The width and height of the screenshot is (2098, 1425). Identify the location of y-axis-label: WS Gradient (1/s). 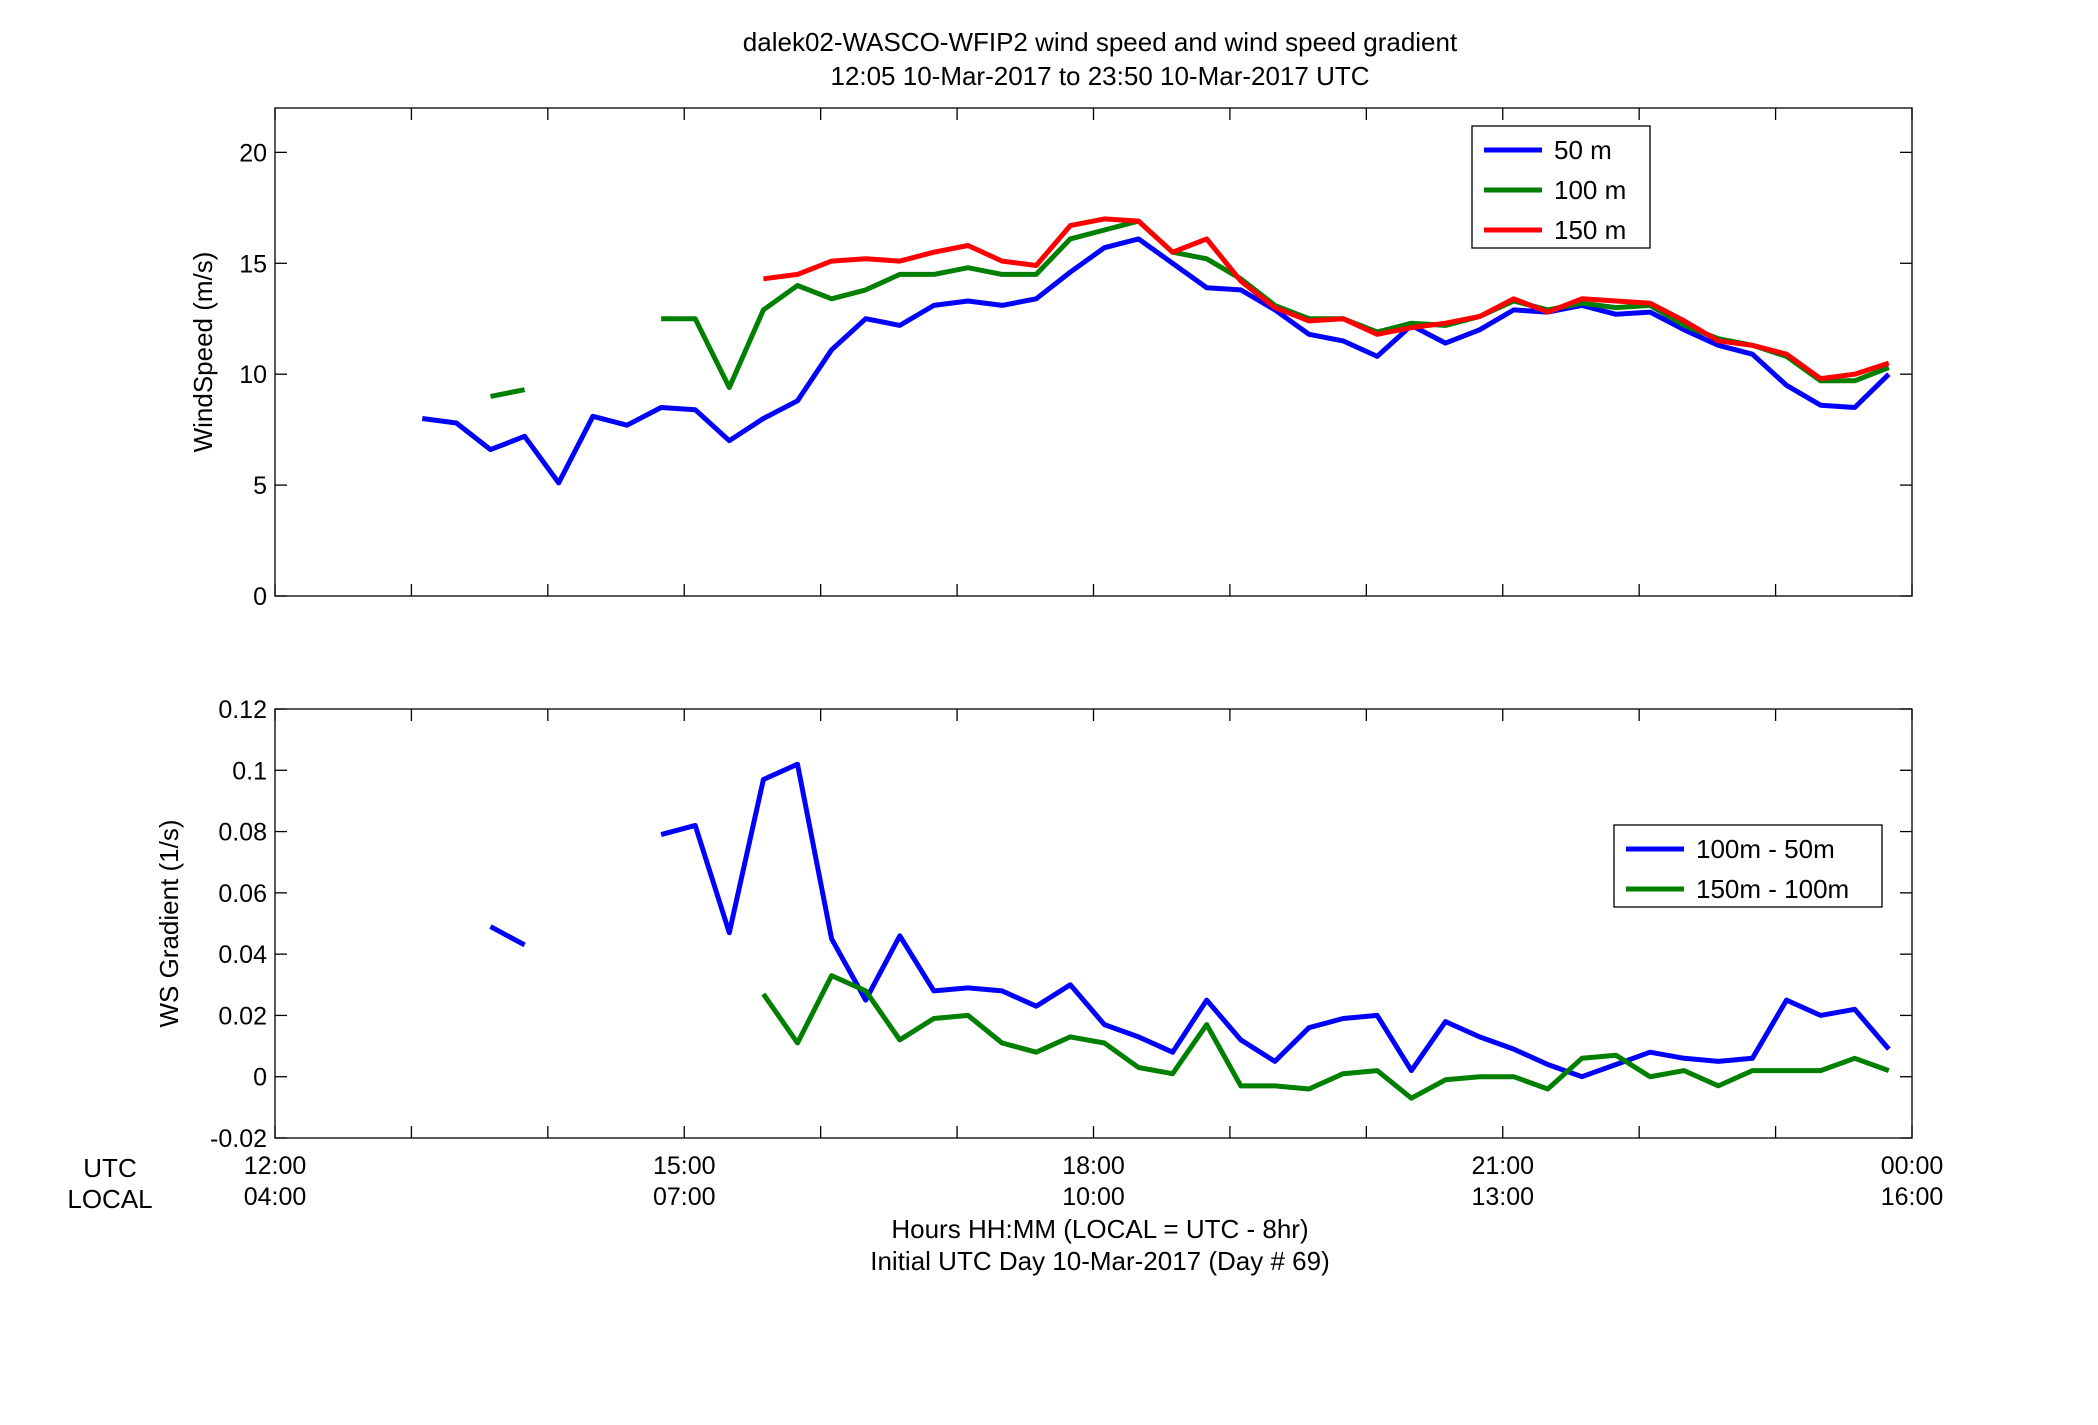
(169, 923).